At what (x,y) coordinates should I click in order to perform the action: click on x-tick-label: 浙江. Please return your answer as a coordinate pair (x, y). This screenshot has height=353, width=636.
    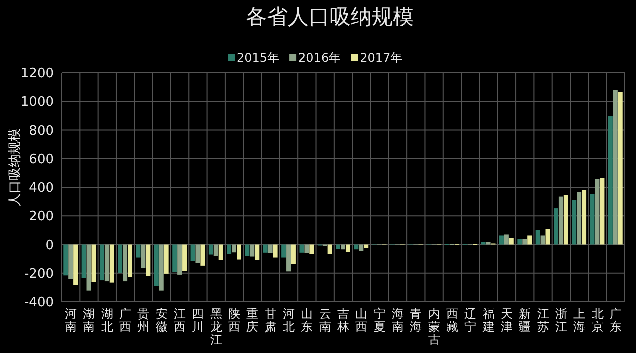
    Looking at the image, I should click on (561, 320).